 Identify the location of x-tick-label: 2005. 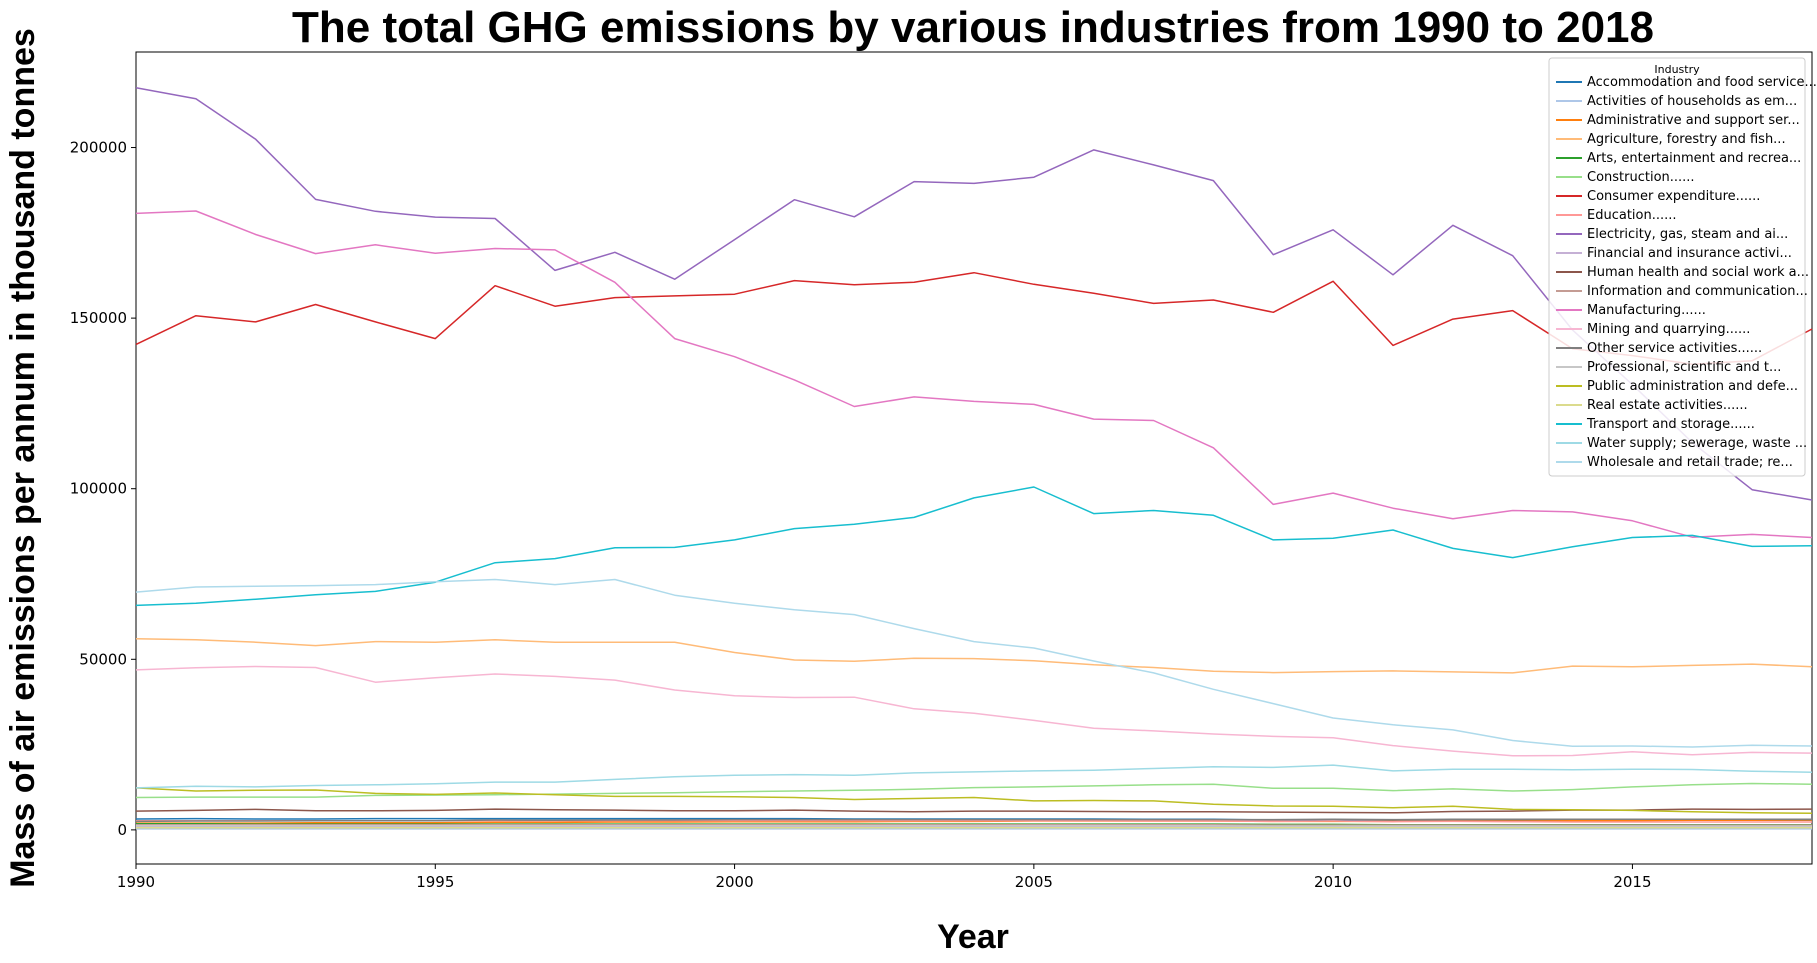
(1034, 882).